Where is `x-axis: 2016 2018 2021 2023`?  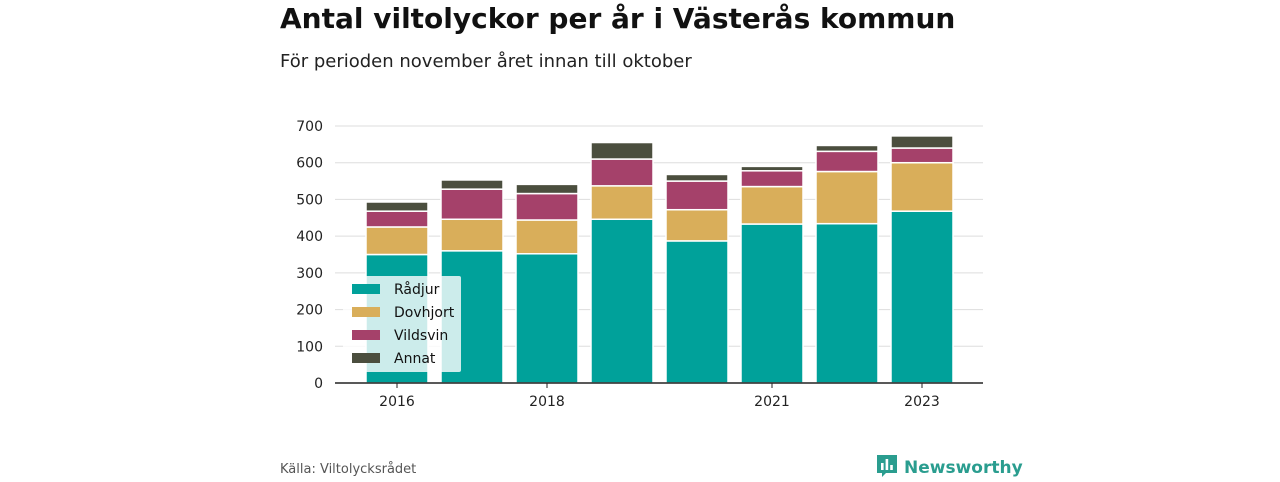 x-axis: 2016 2018 2021 2023 is located at coordinates (659, 396).